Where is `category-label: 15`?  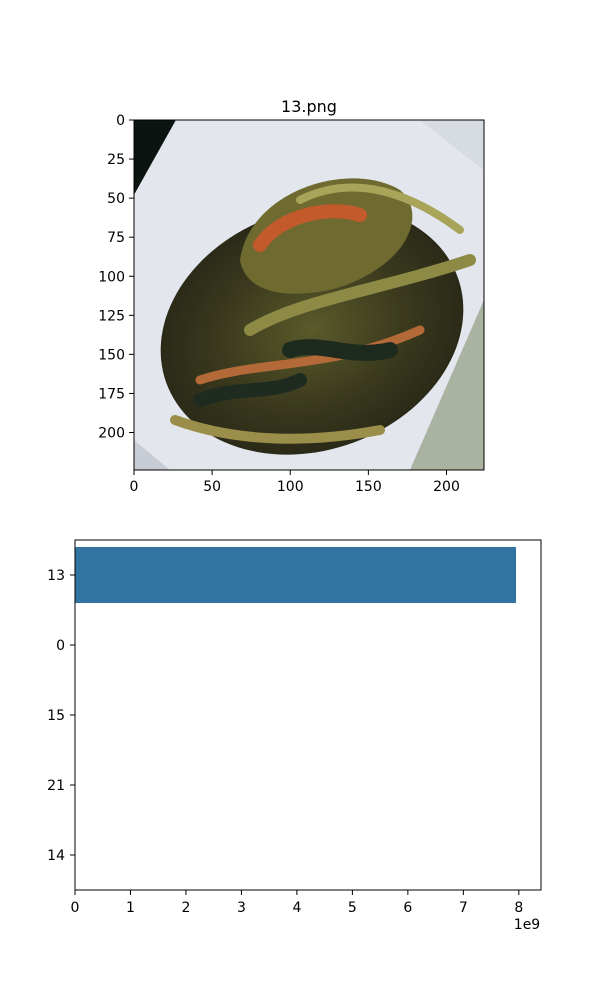
category-label: 15 is located at coordinates (56, 716).